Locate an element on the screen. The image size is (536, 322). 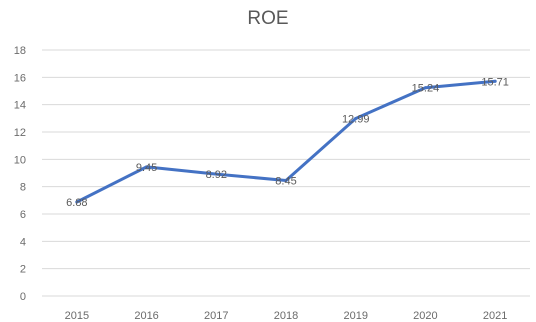
y-tick-label-16: 16 is located at coordinates (20, 78).